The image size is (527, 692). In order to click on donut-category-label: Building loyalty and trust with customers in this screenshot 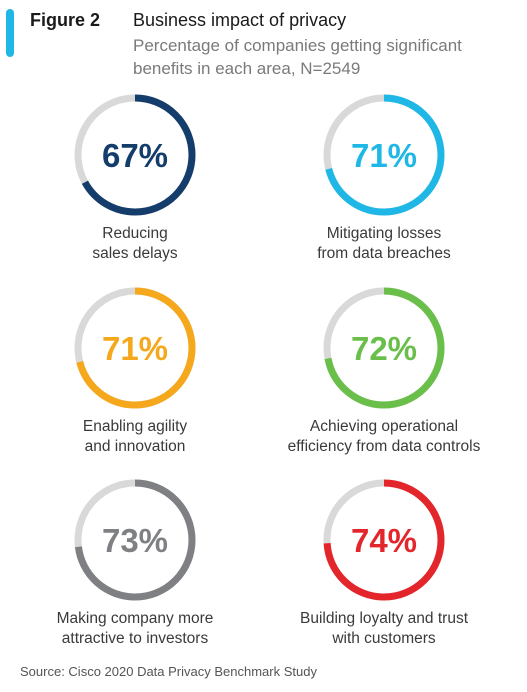, I will do `click(384, 629)`.